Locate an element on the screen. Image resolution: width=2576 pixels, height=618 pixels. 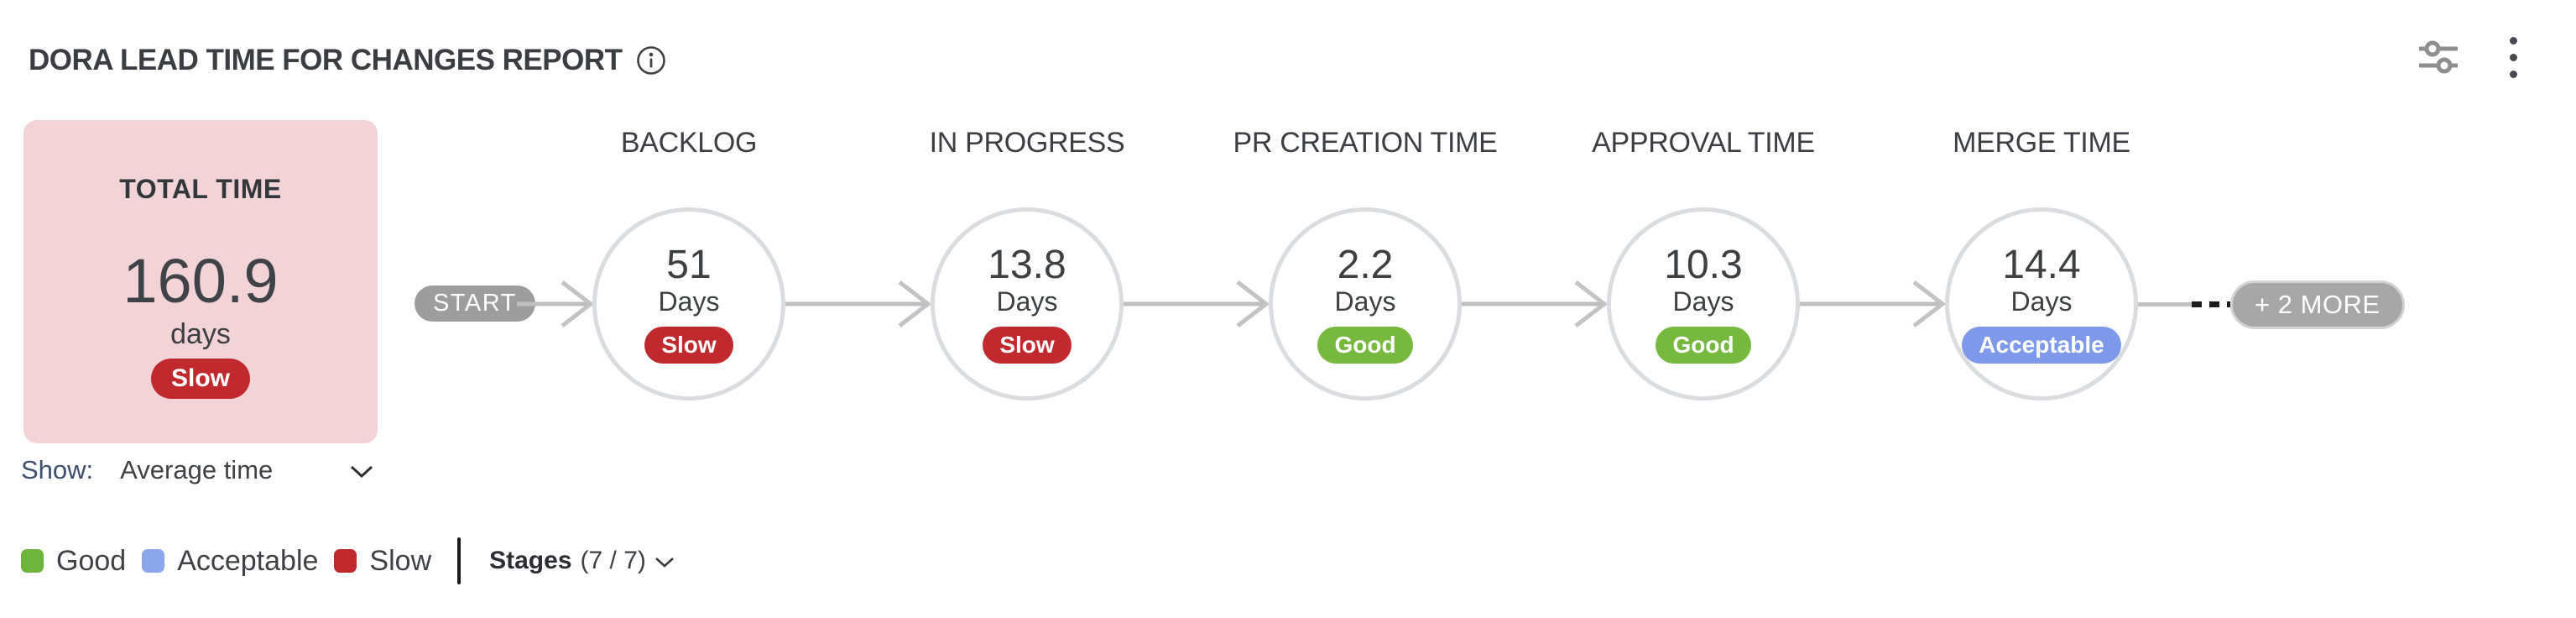
stage-label-merge-time: MERGE TIME is located at coordinates (2041, 143).